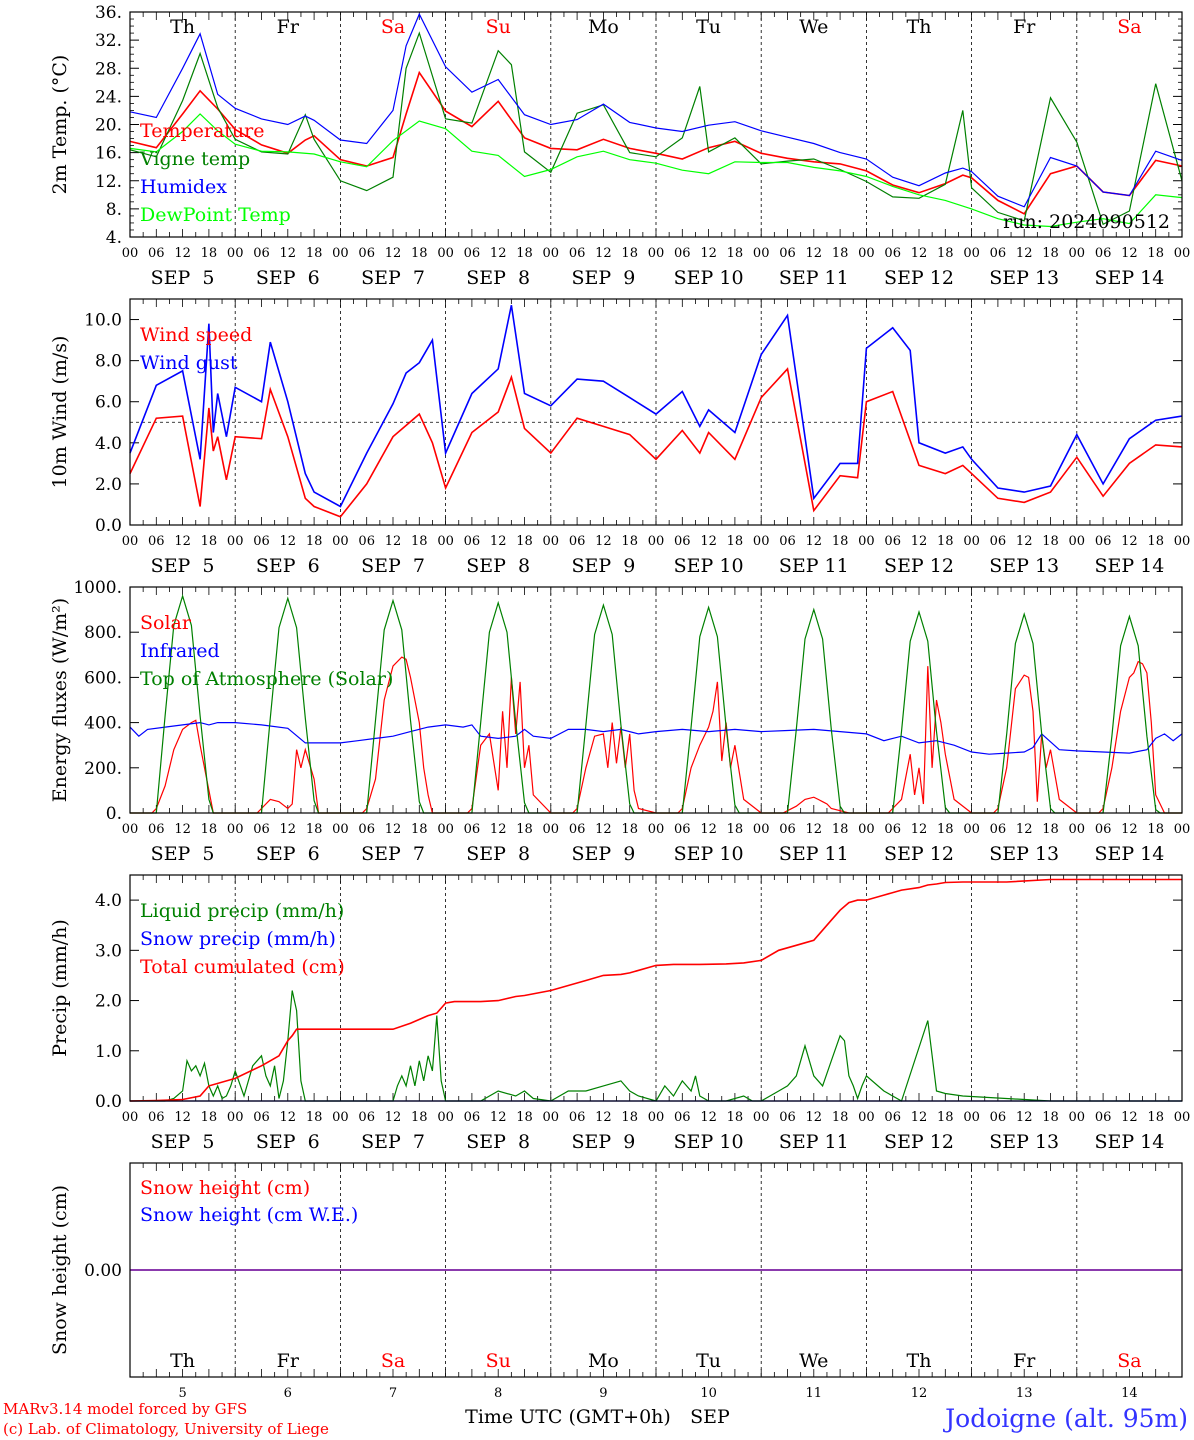 The width and height of the screenshot is (1194, 1440). What do you see at coordinates (288, 278) in the screenshot?
I see `date-label: SEP 6` at bounding box center [288, 278].